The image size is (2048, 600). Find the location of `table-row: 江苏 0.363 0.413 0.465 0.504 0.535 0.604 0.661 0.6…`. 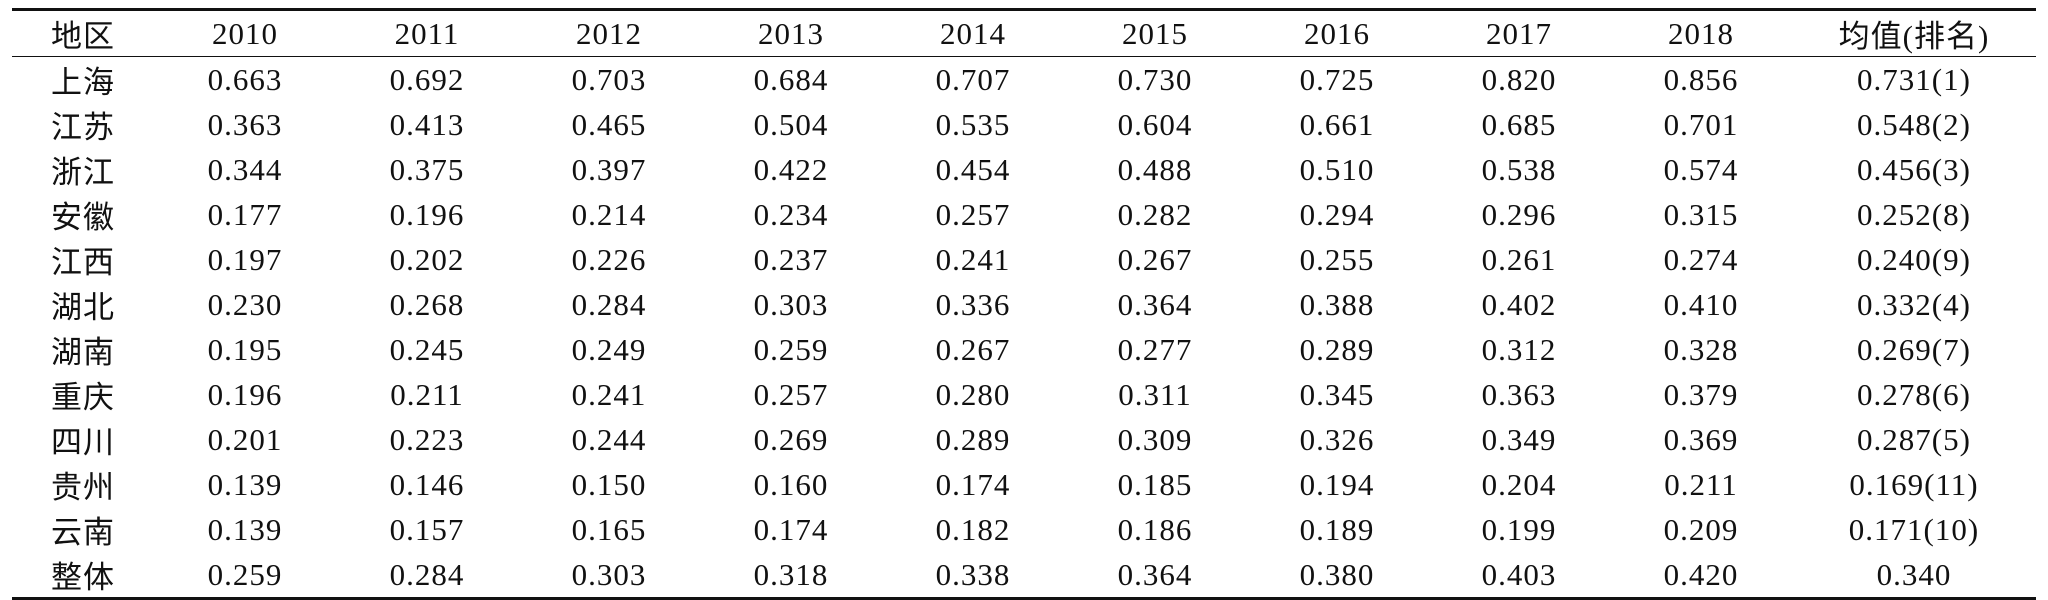

table-row: 江苏 0.363 0.413 0.465 0.504 0.535 0.604 0.661 0.6… is located at coordinates (1024, 124).